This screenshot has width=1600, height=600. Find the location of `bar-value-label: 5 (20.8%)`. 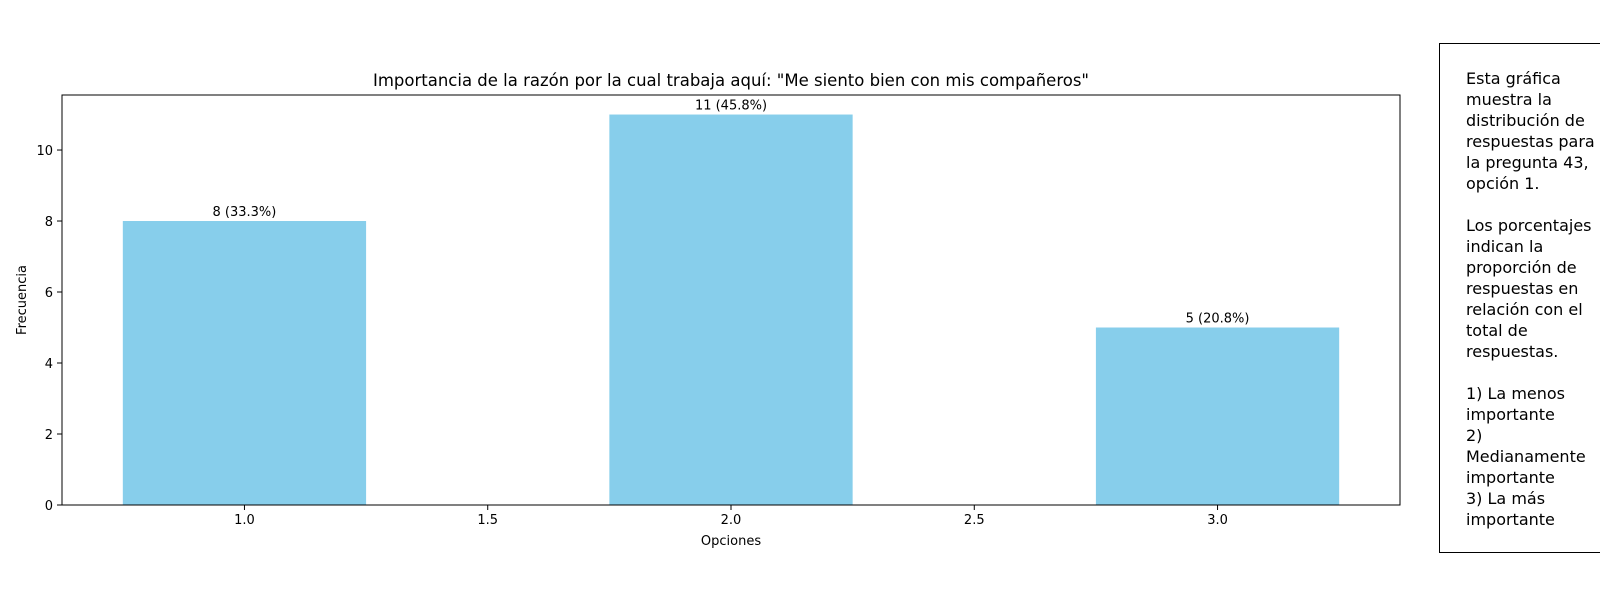

bar-value-label: 5 (20.8%) is located at coordinates (1218, 319).